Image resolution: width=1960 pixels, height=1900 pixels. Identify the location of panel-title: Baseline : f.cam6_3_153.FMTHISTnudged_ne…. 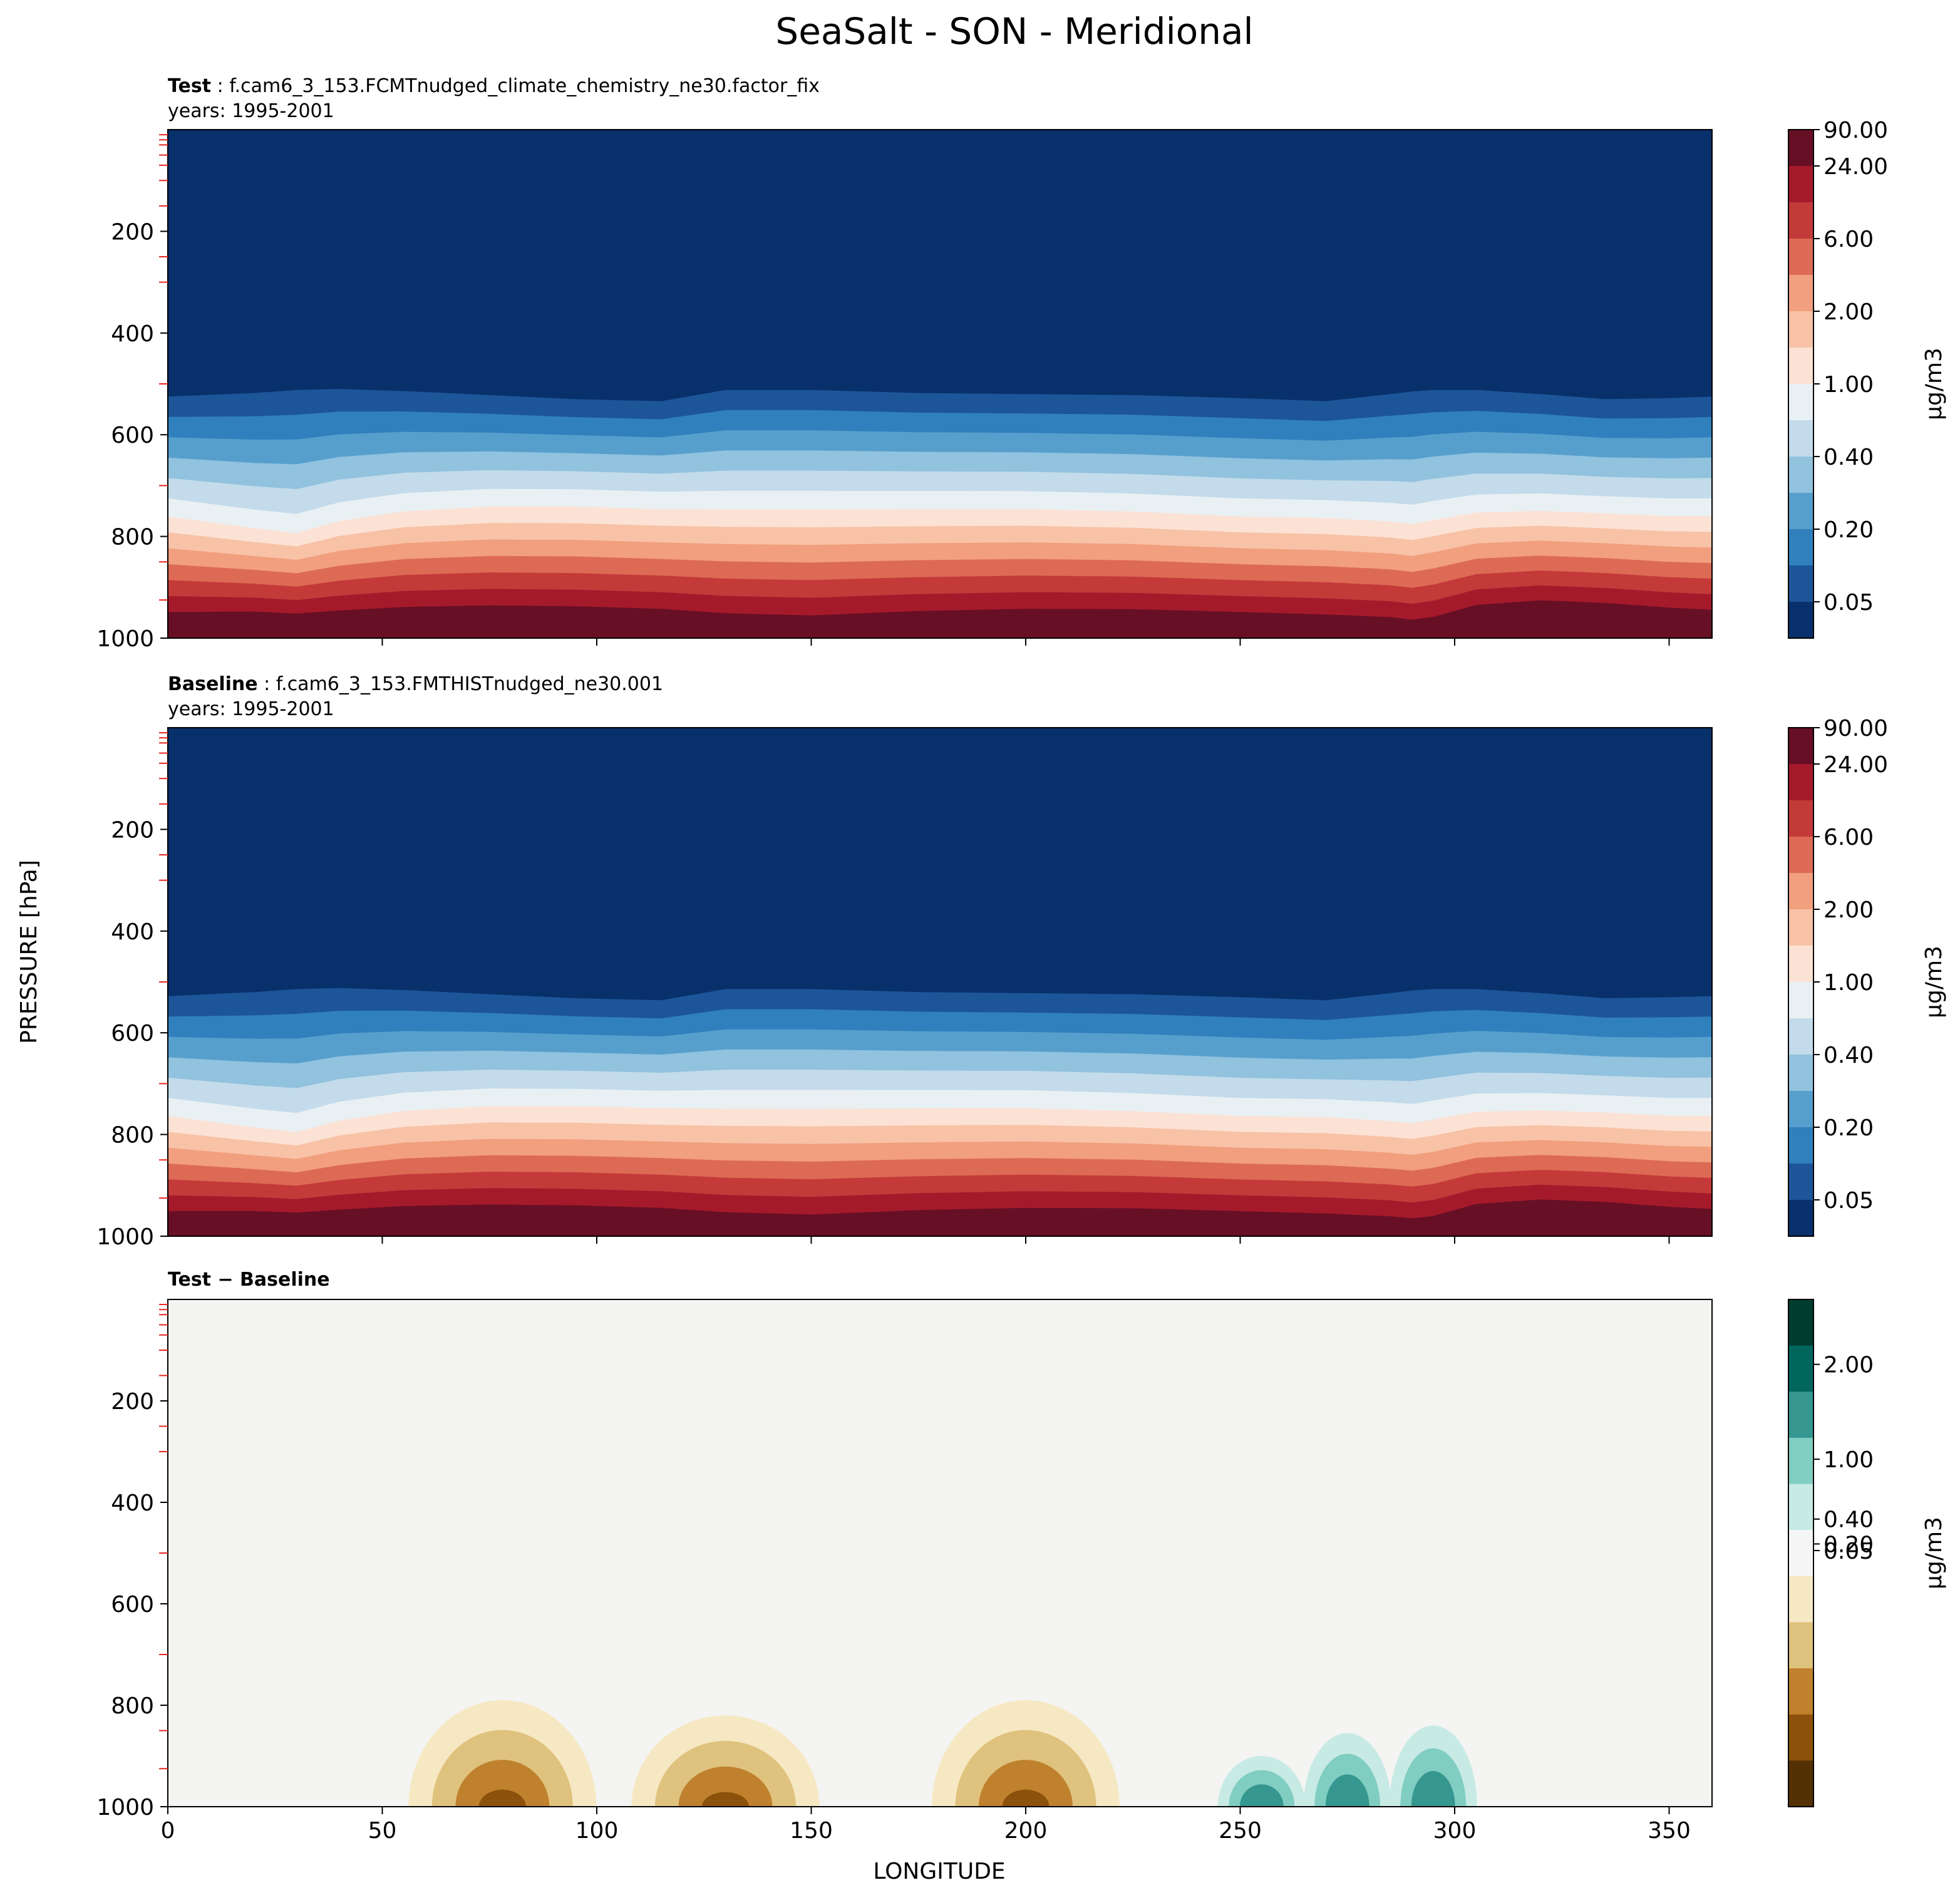
(415, 684).